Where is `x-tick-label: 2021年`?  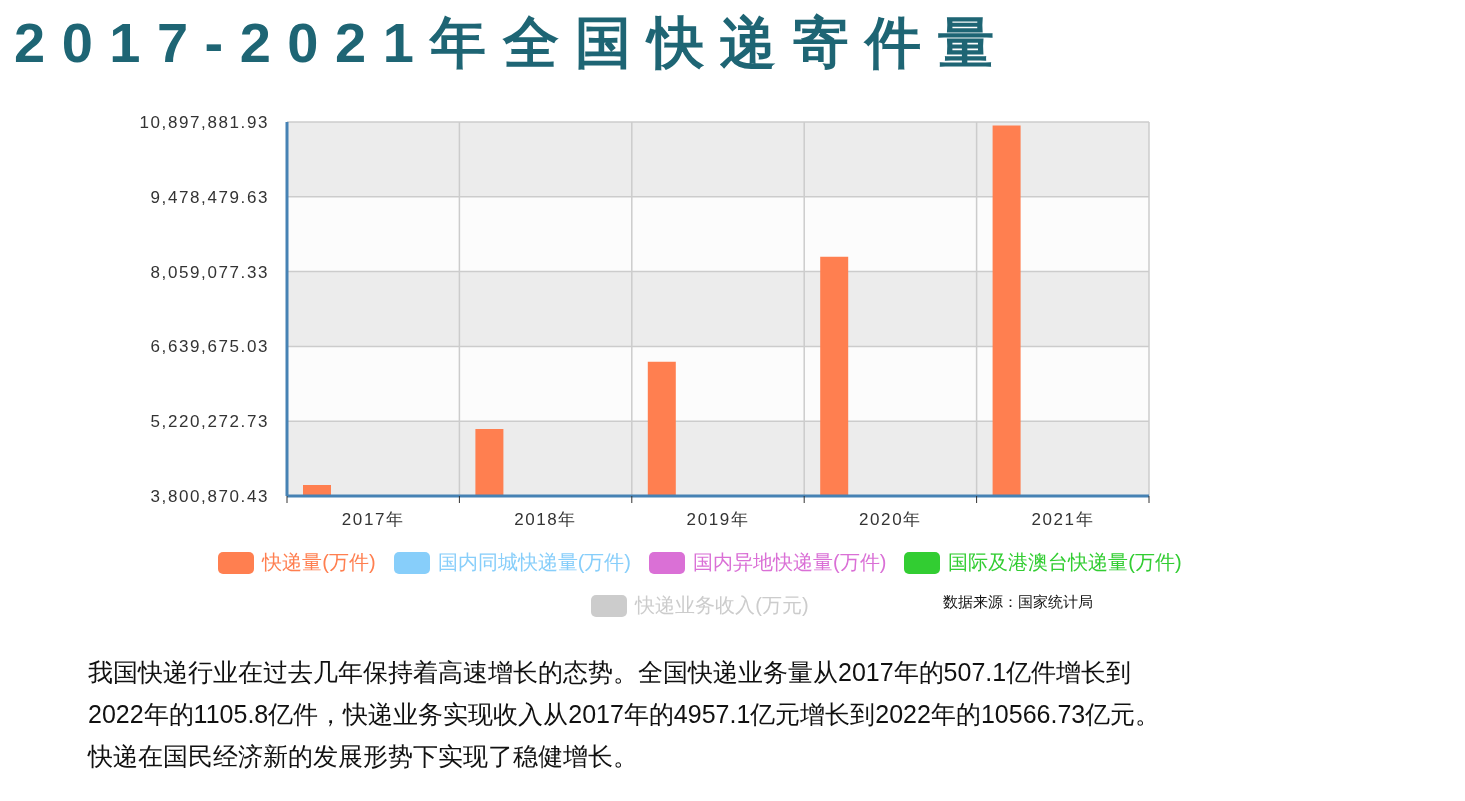 x-tick-label: 2021年 is located at coordinates (1063, 519).